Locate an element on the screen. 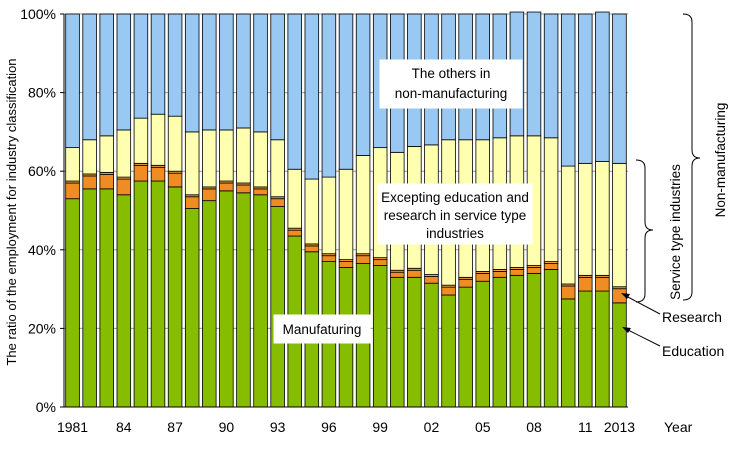 This screenshot has width=750, height=450. x-tick-label: 1981 is located at coordinates (72, 427).